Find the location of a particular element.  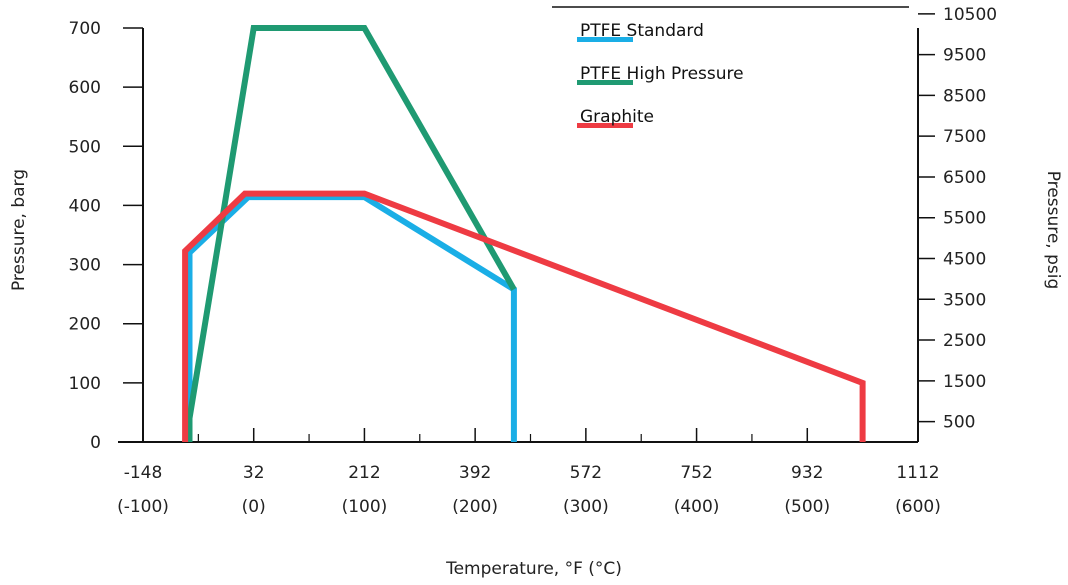

x-tick-label-c: (0) is located at coordinates (254, 507).